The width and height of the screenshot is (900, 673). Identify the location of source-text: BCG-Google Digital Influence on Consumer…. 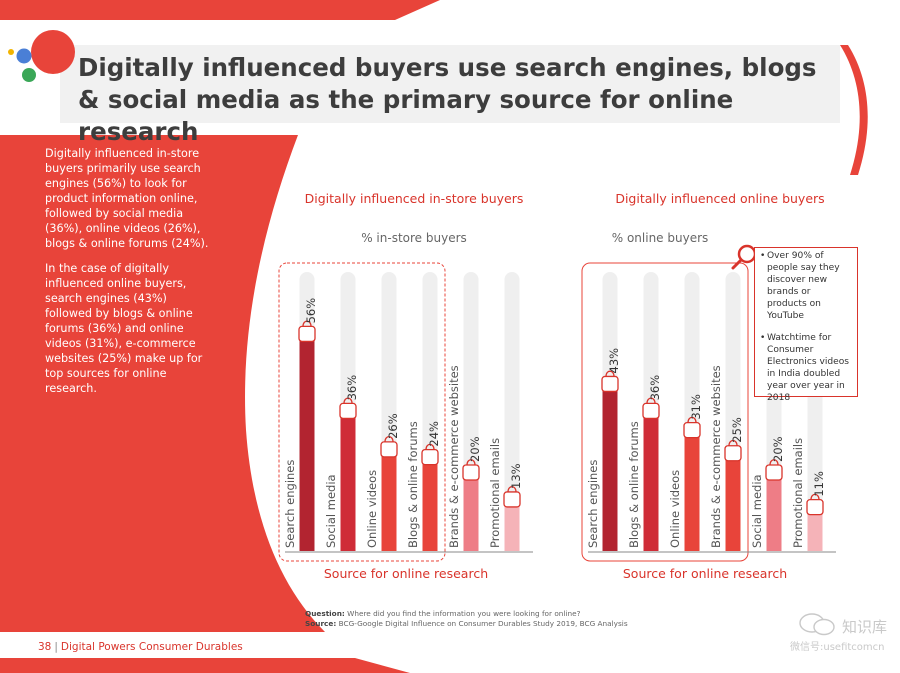
(483, 623).